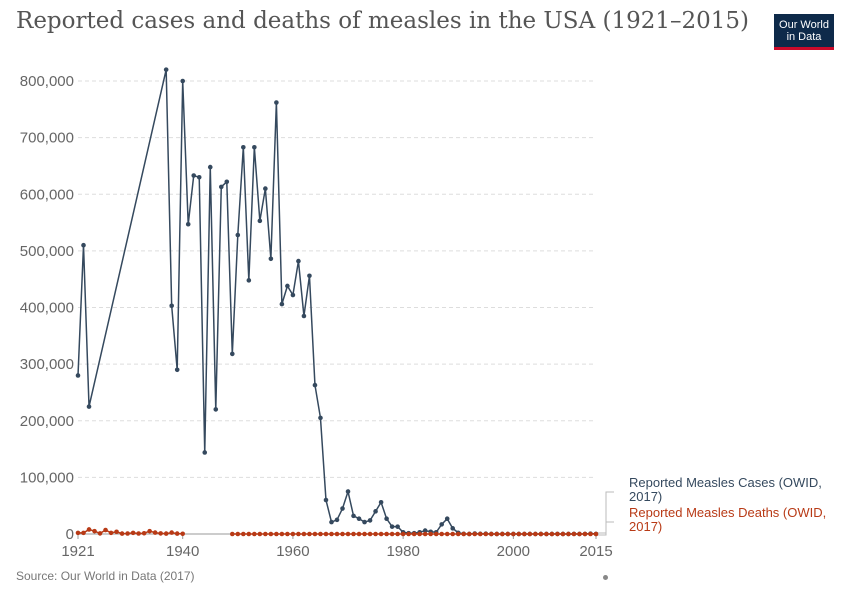 The image size is (850, 600). What do you see at coordinates (605, 577) in the screenshot?
I see `dot-icon` at bounding box center [605, 577].